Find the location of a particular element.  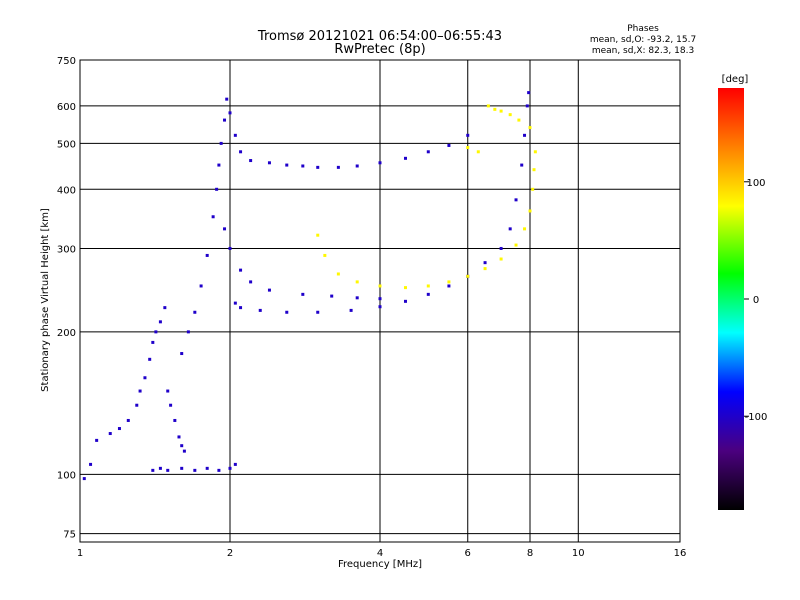

x-tick-label: 6 is located at coordinates (468, 553).